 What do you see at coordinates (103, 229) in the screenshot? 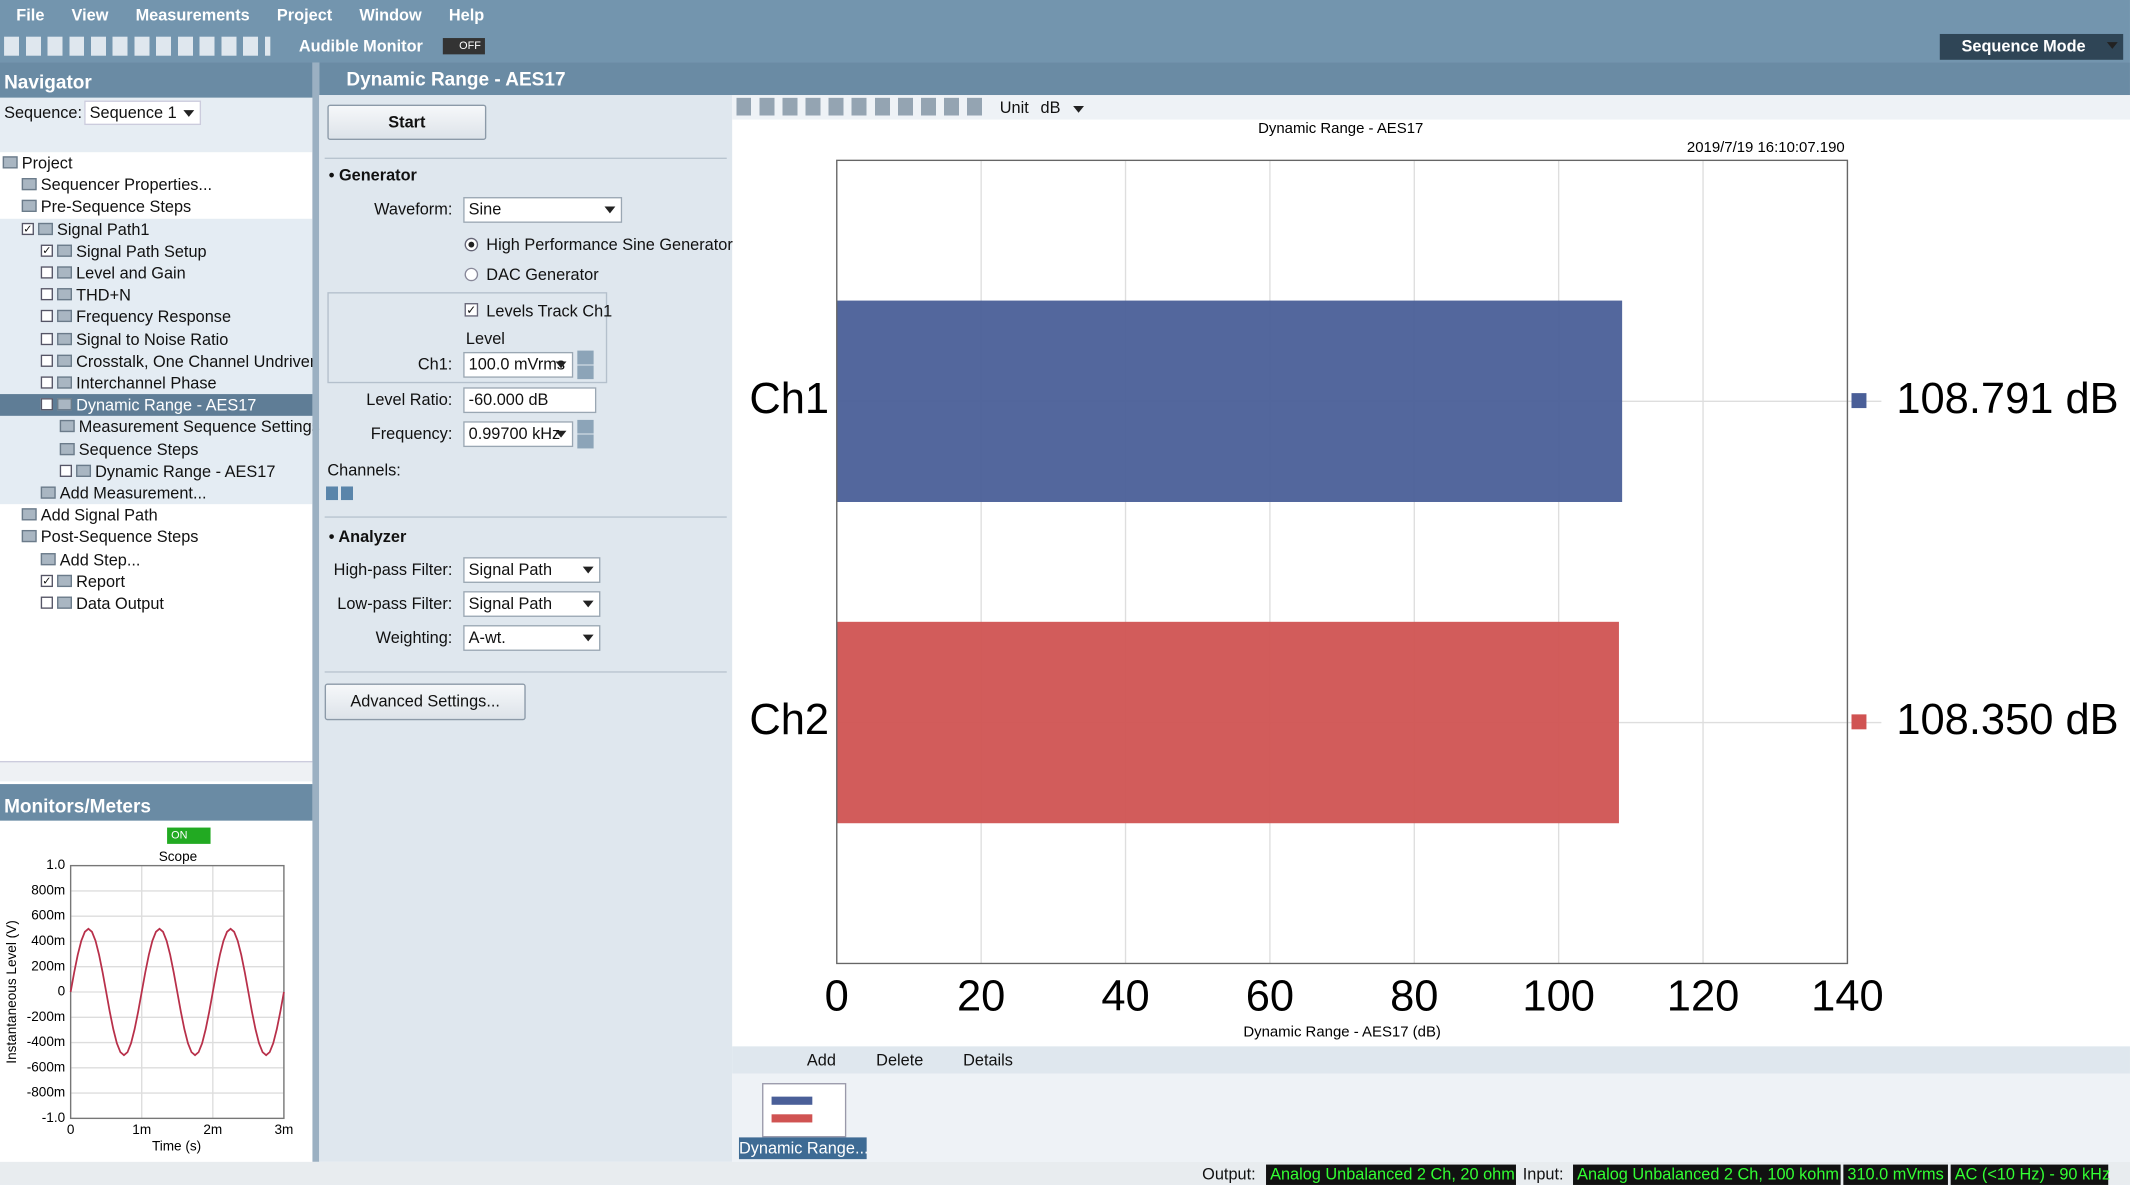
I see `tree-item: Signal Path1` at bounding box center [103, 229].